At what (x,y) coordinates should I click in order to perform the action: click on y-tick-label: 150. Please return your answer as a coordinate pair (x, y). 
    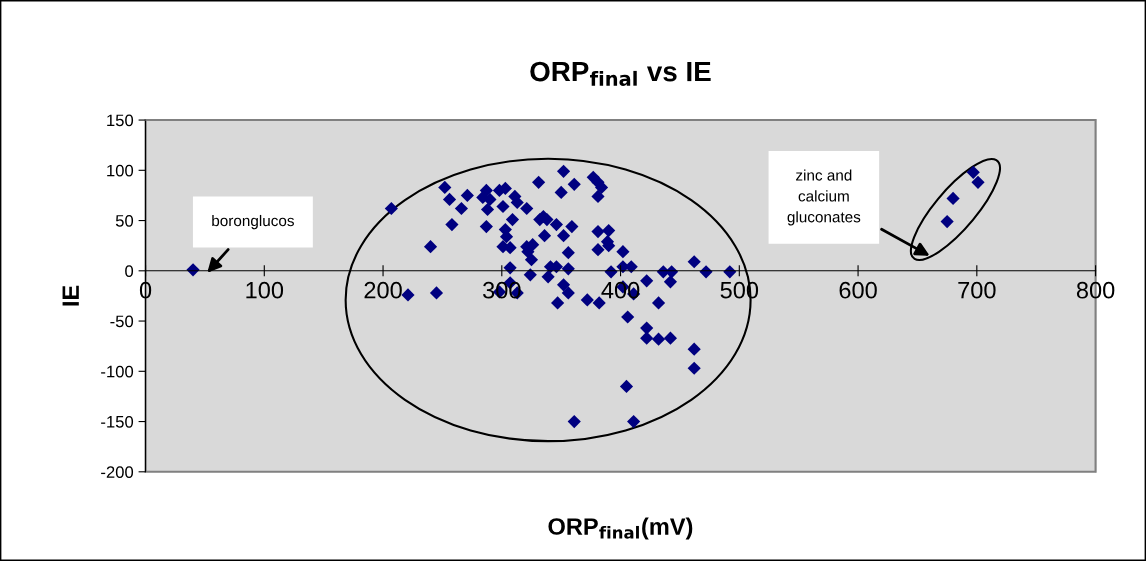
    Looking at the image, I should click on (120, 120).